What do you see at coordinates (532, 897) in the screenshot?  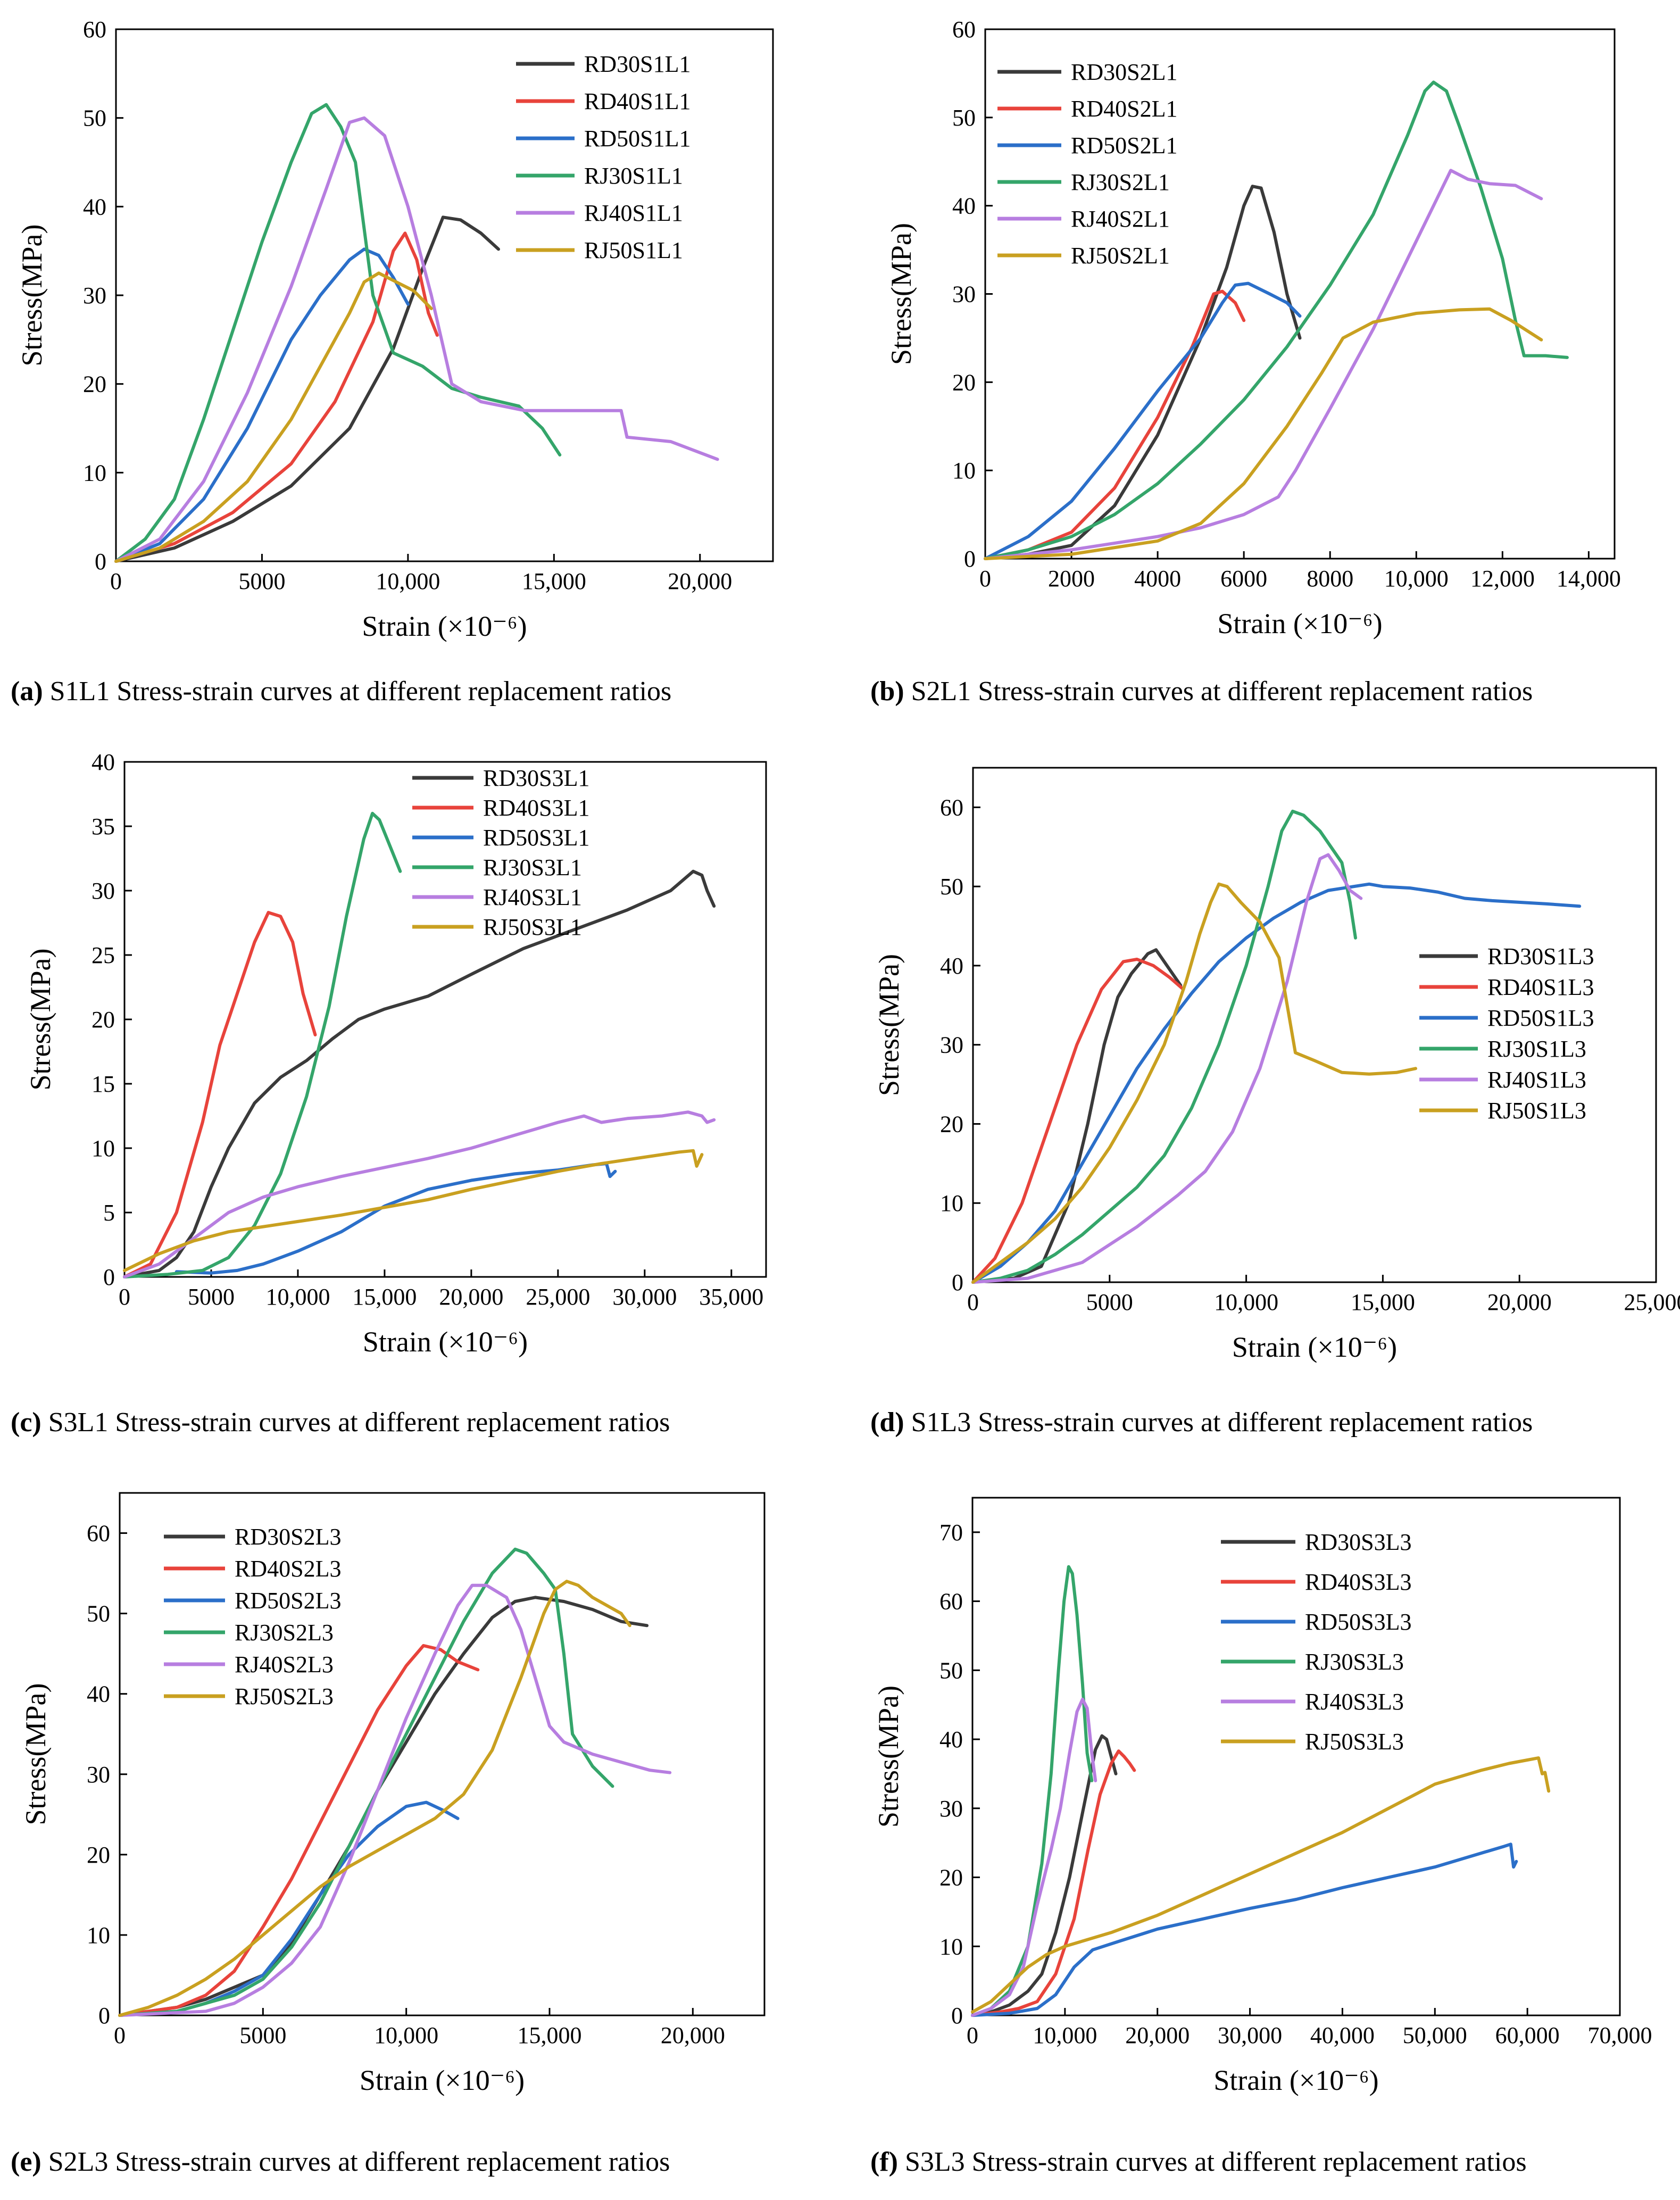 I see `legend-label: RJ40S3L1` at bounding box center [532, 897].